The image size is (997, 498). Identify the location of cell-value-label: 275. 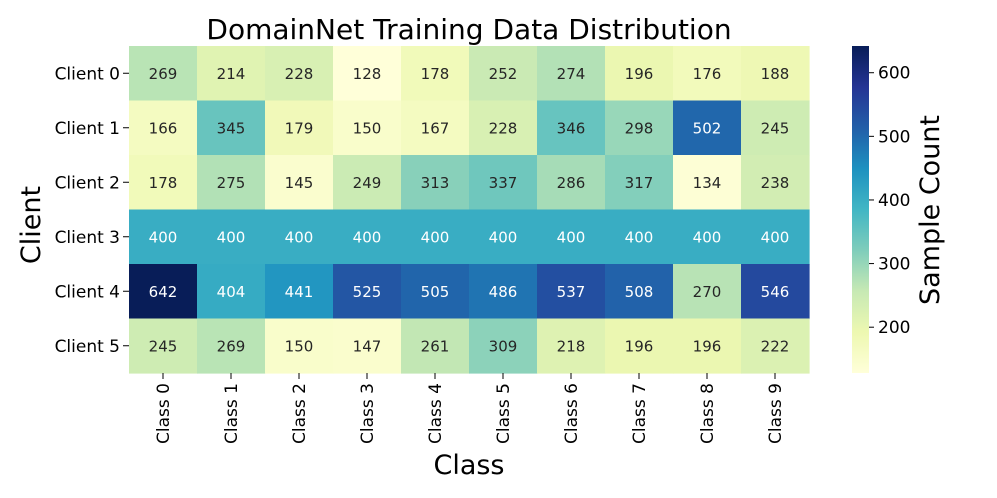
(231, 183).